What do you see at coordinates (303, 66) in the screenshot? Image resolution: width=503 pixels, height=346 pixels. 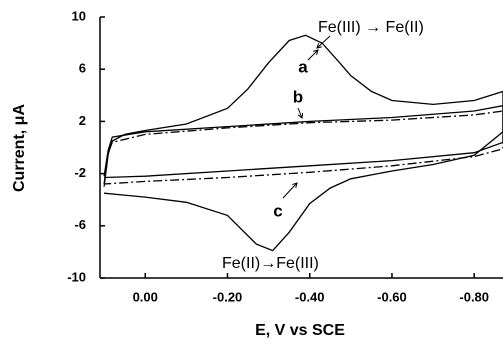 I see `annotation: a` at bounding box center [303, 66].